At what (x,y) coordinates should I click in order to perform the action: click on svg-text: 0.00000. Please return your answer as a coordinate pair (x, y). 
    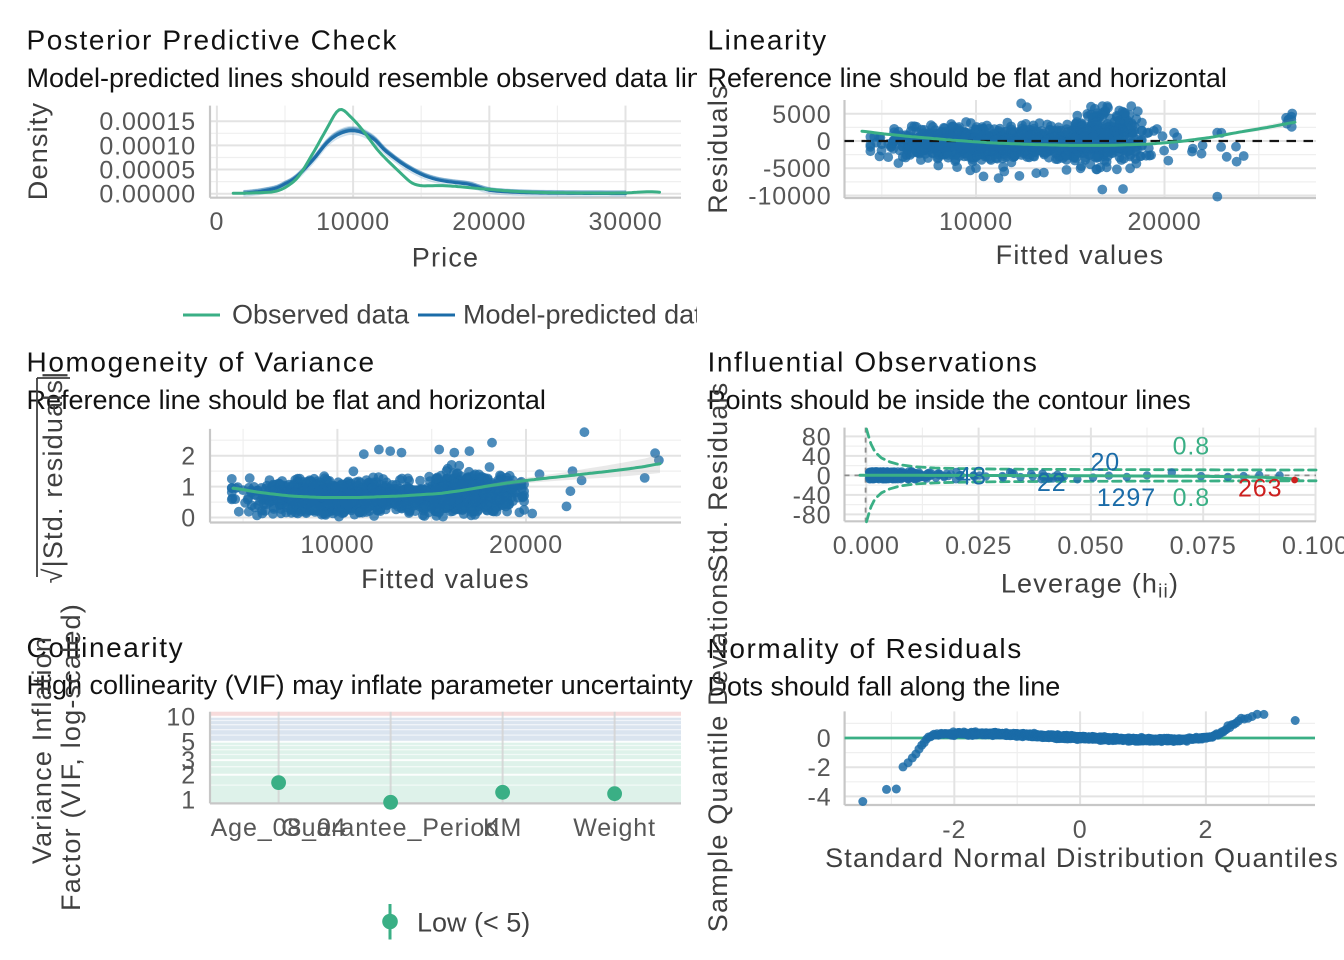
    Looking at the image, I should click on (147, 195).